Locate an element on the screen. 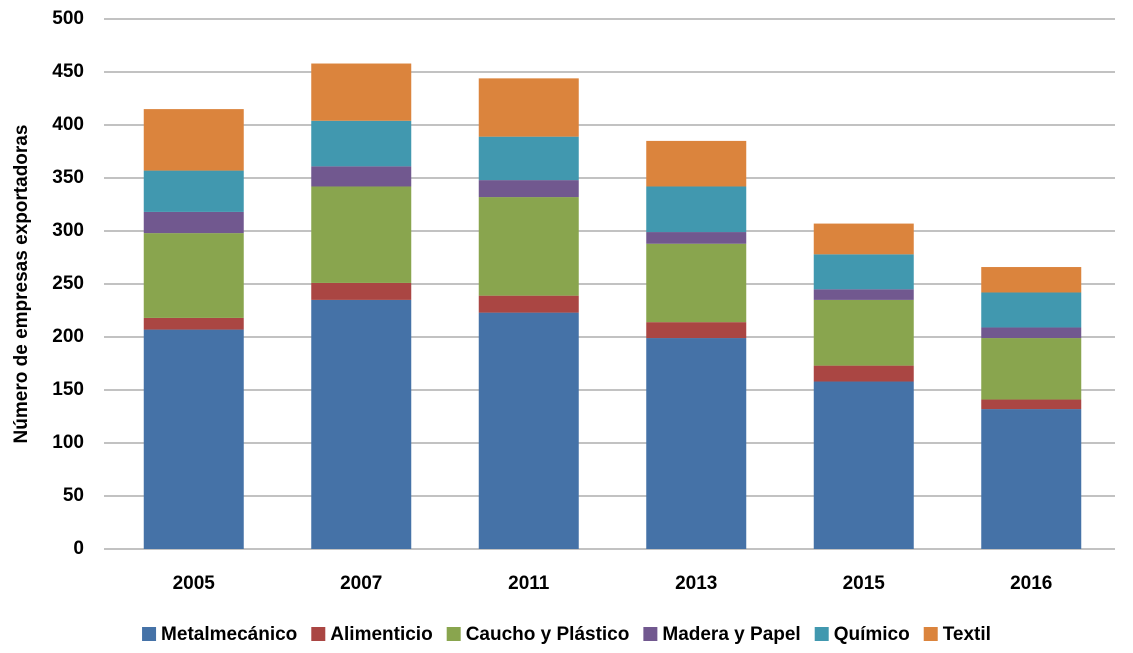 The width and height of the screenshot is (1133, 653). y-tick-label: 500 is located at coordinates (68, 18).